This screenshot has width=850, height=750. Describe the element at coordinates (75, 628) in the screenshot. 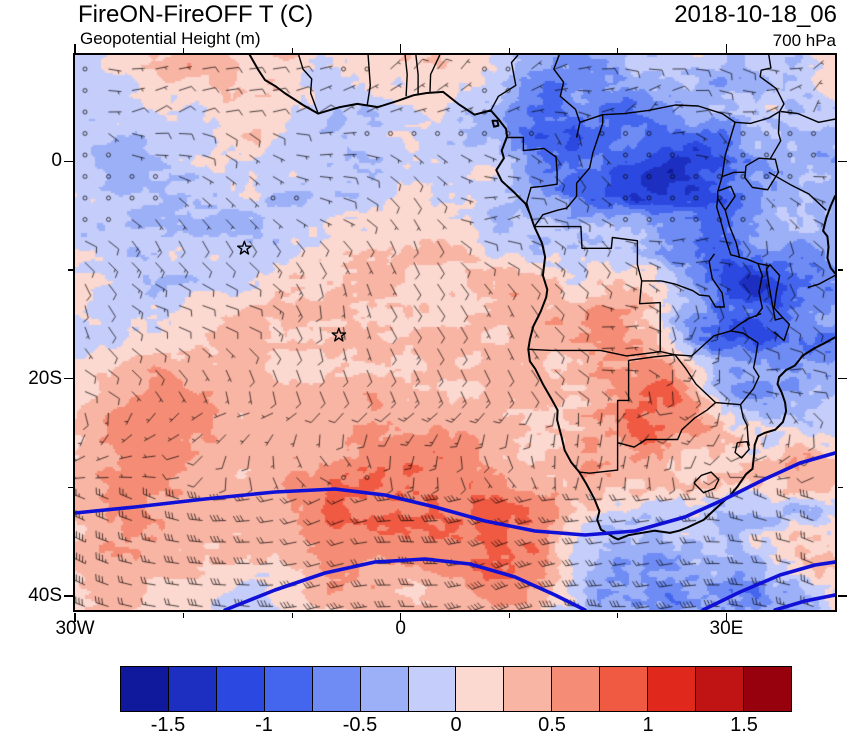

I see `x-tick-label: 30W` at that location.